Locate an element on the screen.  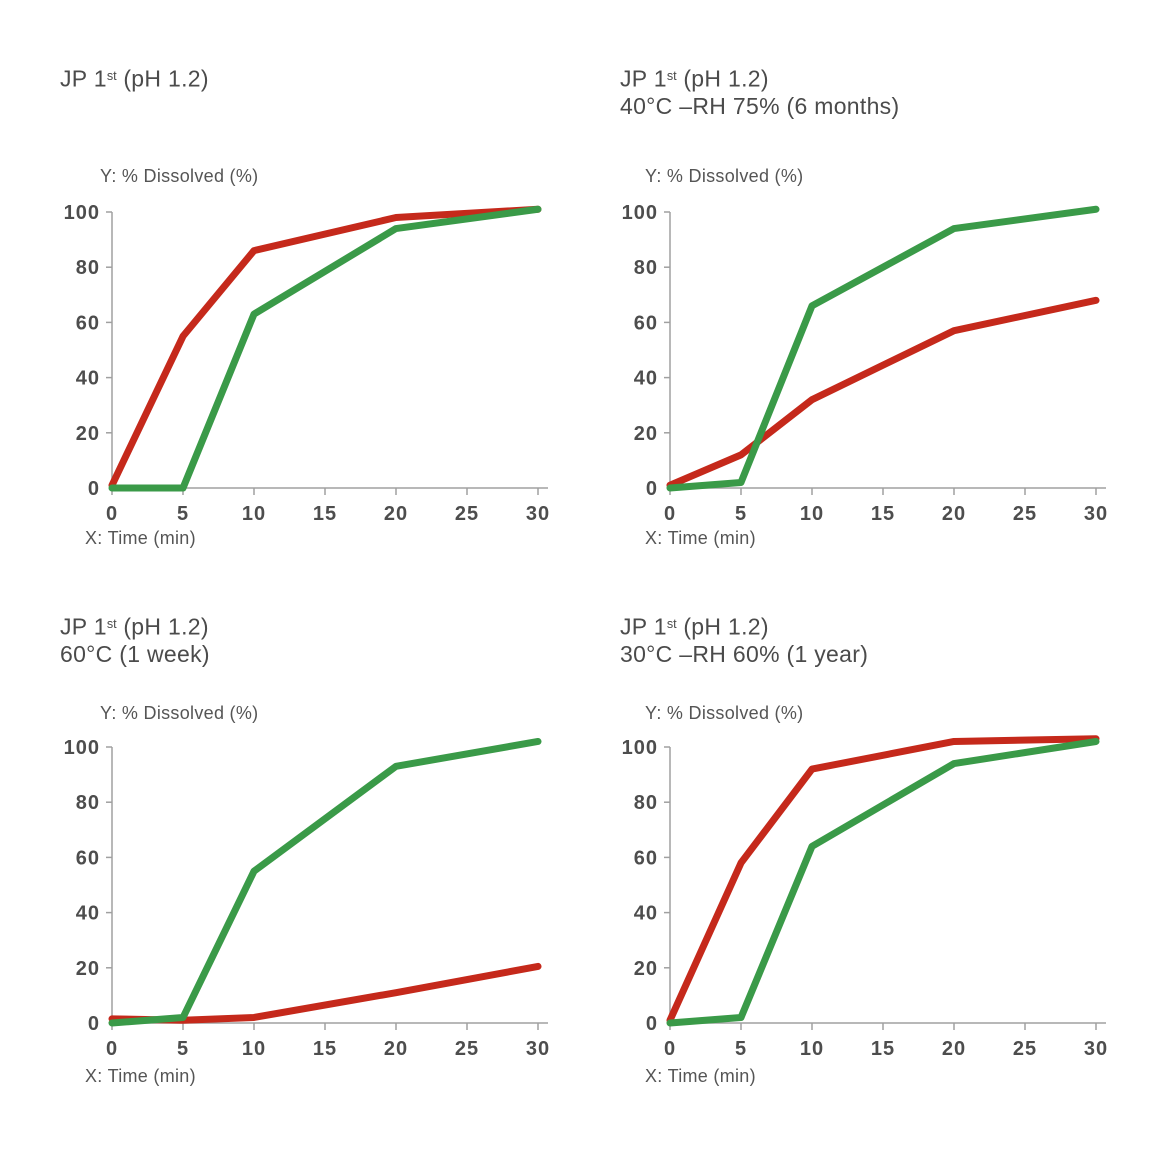
dissolution-plot-initial: 0 20 40 60 80 100 0 5 10 15 20 25 30 is located at coordinates (307, 363).